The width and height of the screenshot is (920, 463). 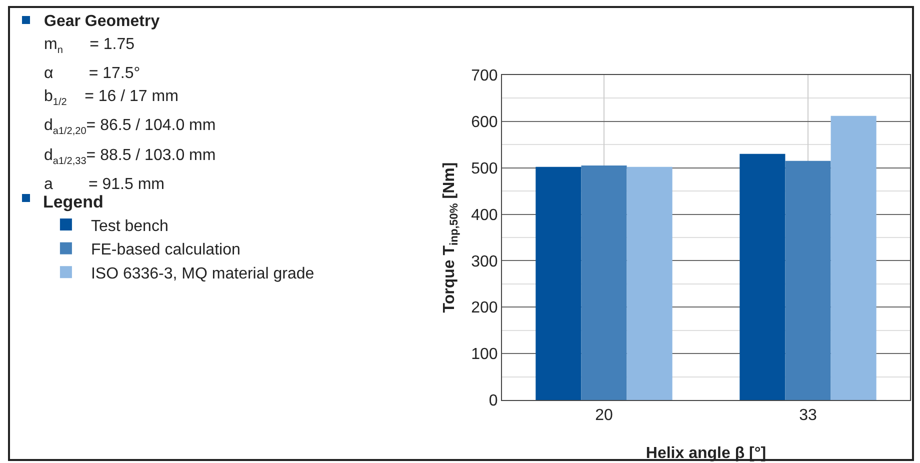 What do you see at coordinates (111, 98) in the screenshot?
I see `text: b$_{1/2}$ = 16 / 17 mm` at bounding box center [111, 98].